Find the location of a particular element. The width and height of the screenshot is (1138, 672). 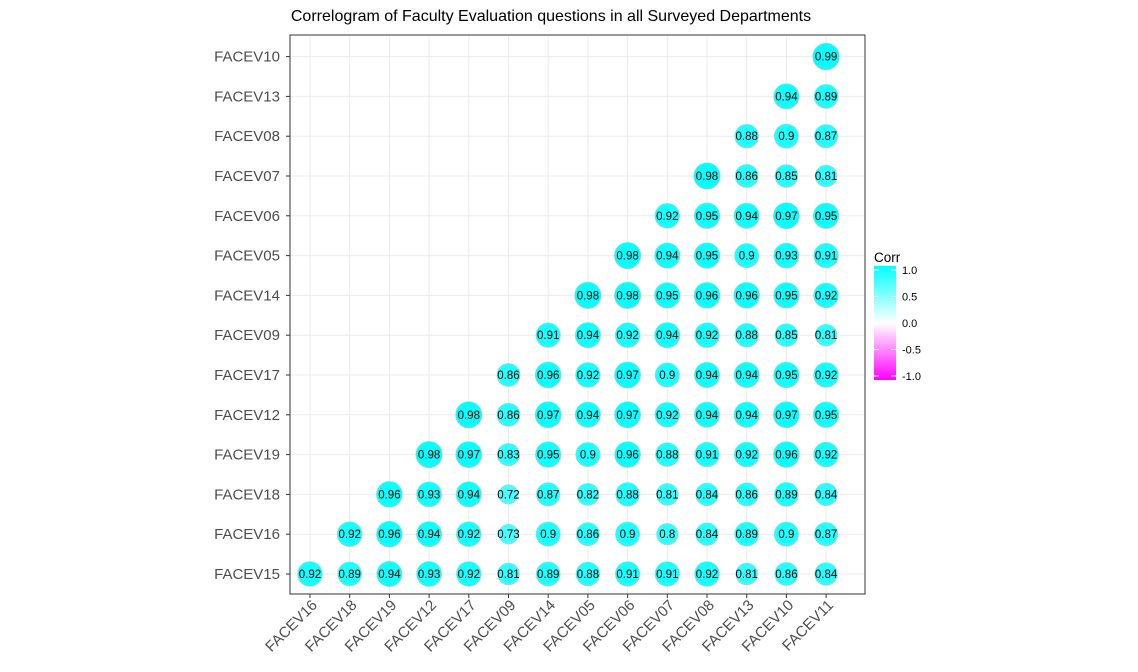

y-label-facev05: FACEV05 is located at coordinates (247, 256).